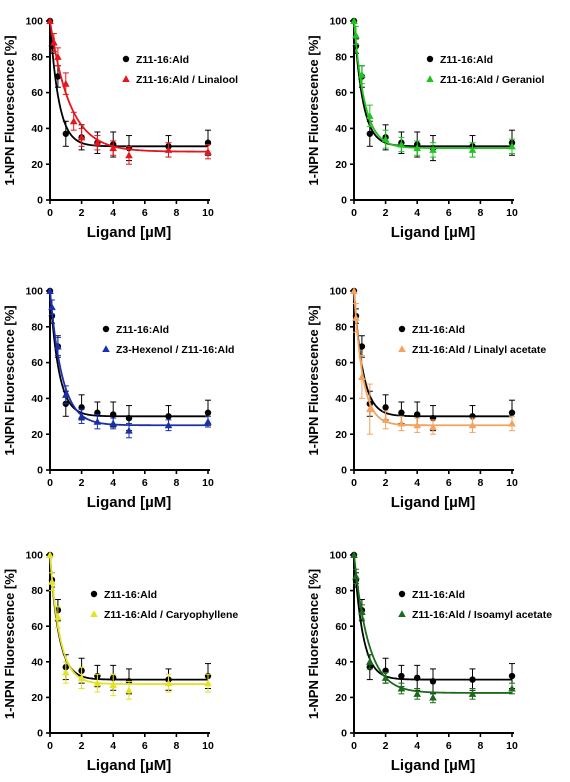  Describe the element at coordinates (50, 483) in the screenshot. I see `x-tick-label: 0` at that location.